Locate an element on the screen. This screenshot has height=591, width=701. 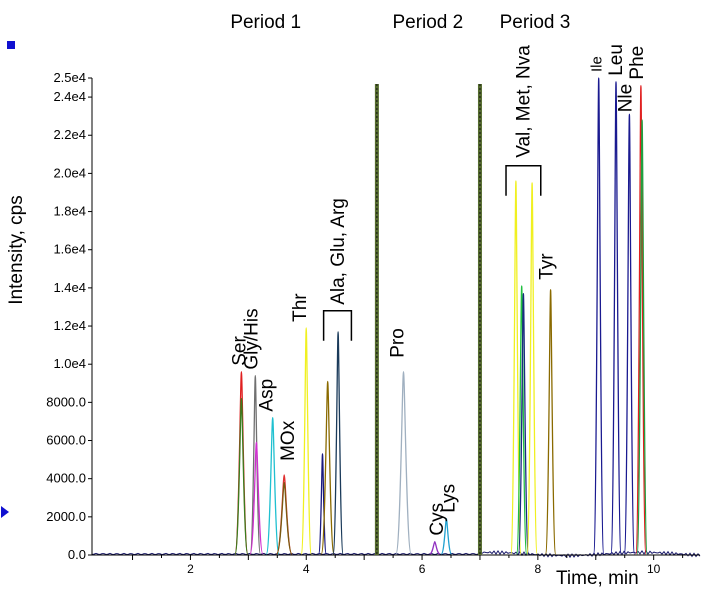
peak-label: Thr is located at coordinates (300, 307).